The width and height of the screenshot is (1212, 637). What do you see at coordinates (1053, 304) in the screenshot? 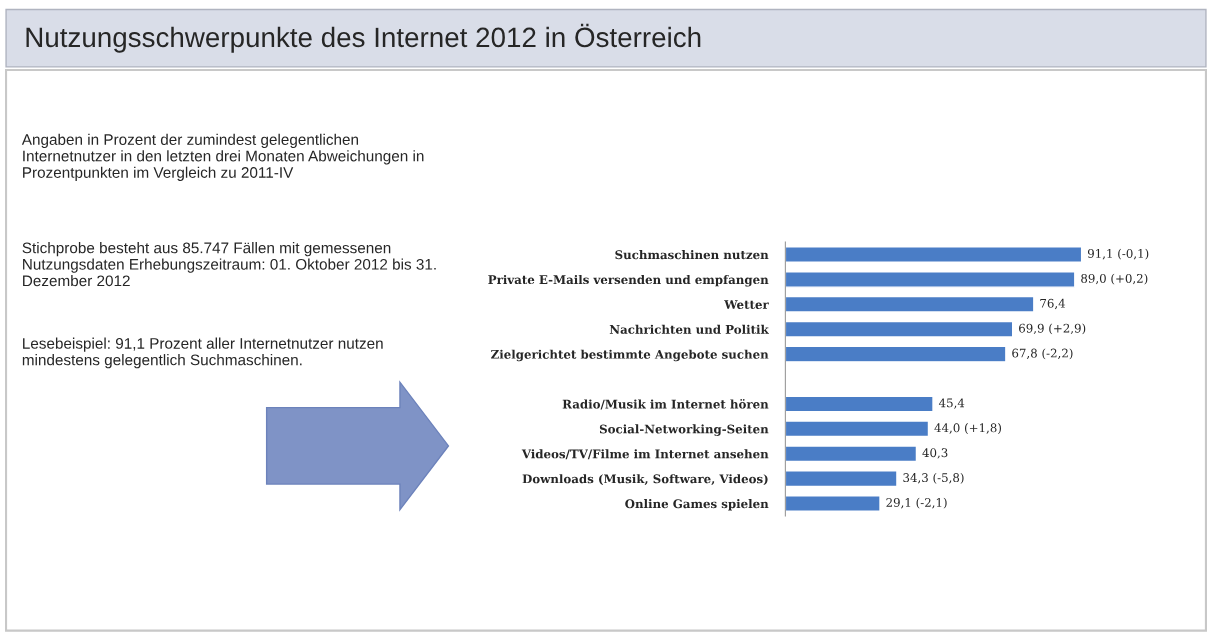
I see `data-label: 76,4` at bounding box center [1053, 304].